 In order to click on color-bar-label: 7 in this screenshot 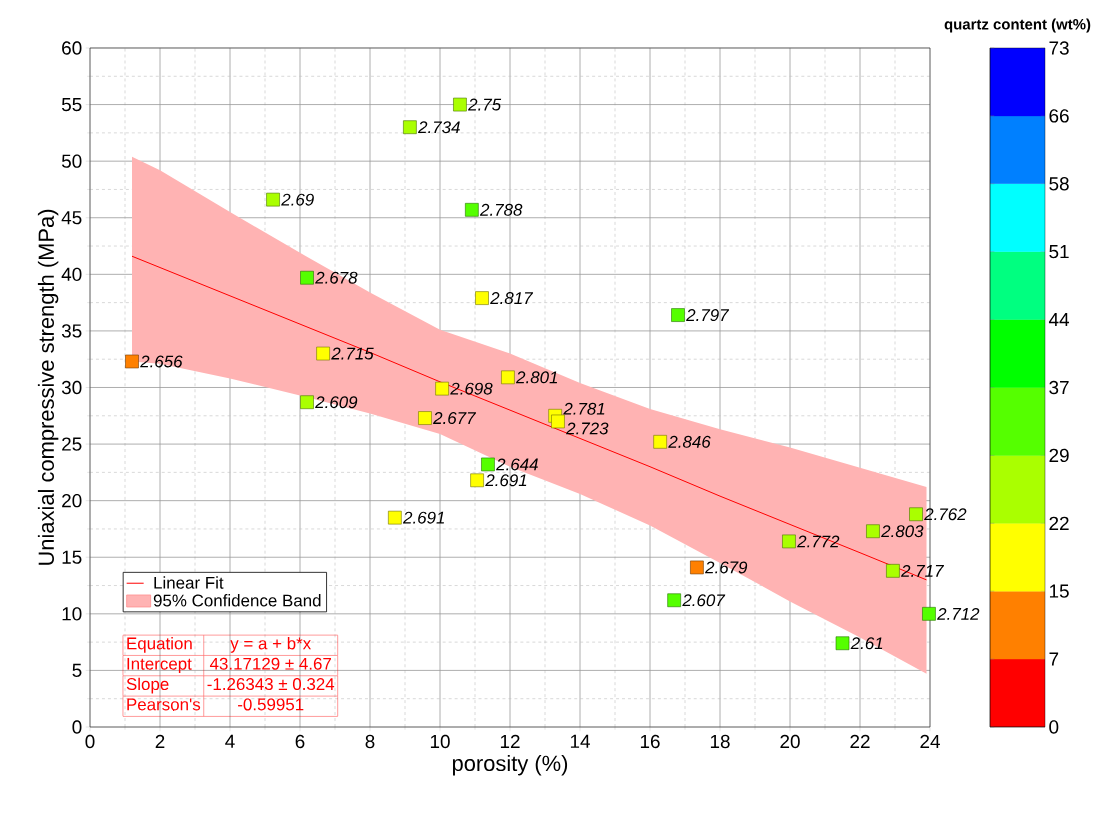, I will do `click(1054, 659)`.